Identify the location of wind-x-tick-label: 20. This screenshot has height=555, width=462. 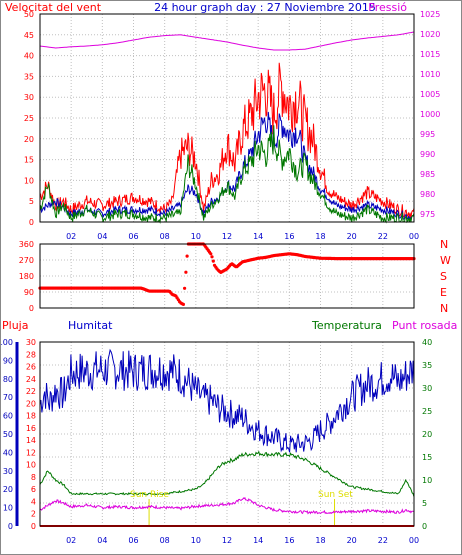
(352, 236).